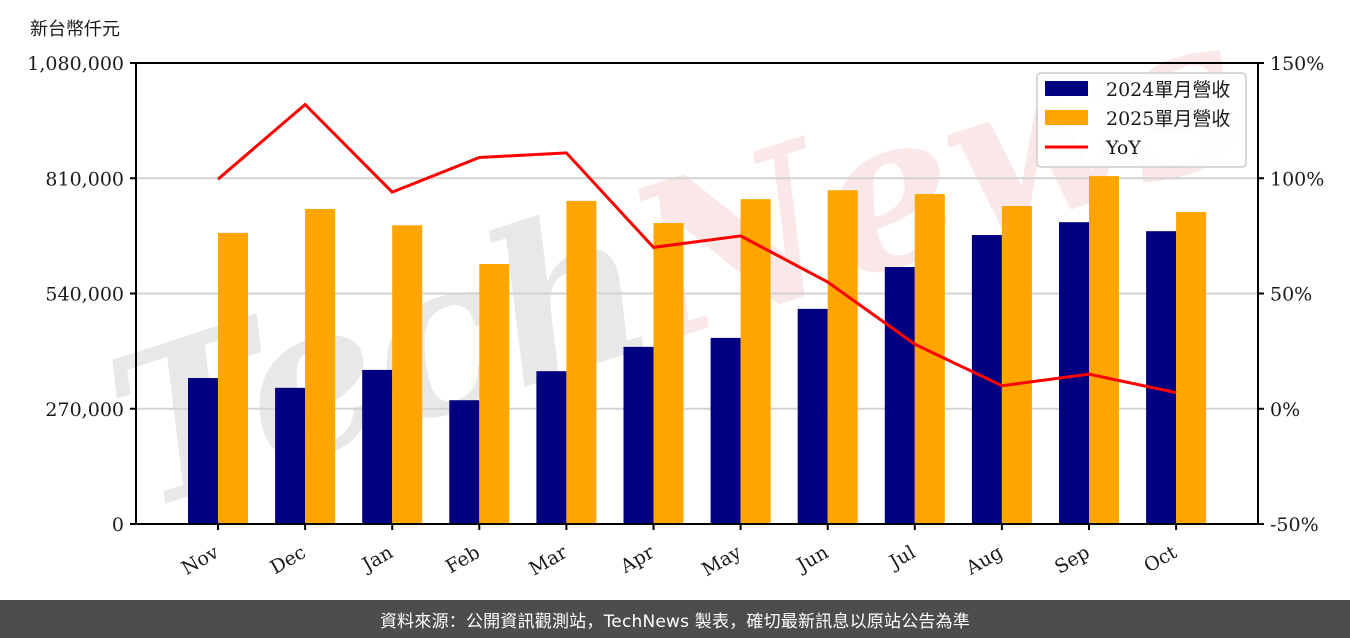  Describe the element at coordinates (1160, 559) in the screenshot. I see `x-tick-label: Oct` at that location.